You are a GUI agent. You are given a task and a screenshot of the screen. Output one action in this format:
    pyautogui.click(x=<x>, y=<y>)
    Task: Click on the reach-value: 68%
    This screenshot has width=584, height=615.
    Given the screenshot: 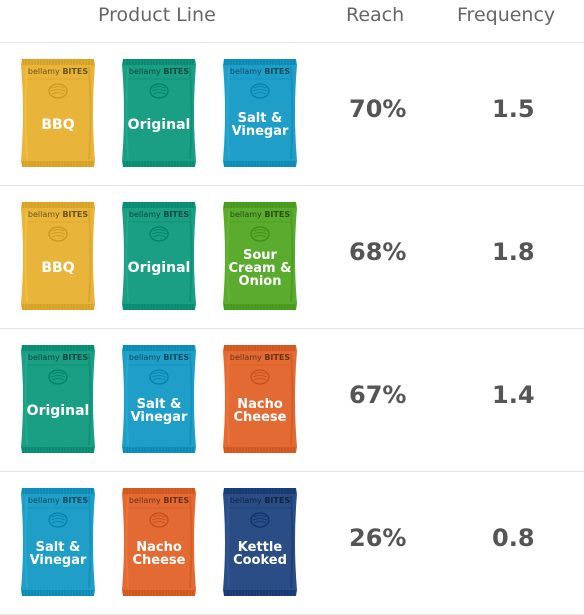 What is the action you would take?
    pyautogui.click(x=378, y=252)
    